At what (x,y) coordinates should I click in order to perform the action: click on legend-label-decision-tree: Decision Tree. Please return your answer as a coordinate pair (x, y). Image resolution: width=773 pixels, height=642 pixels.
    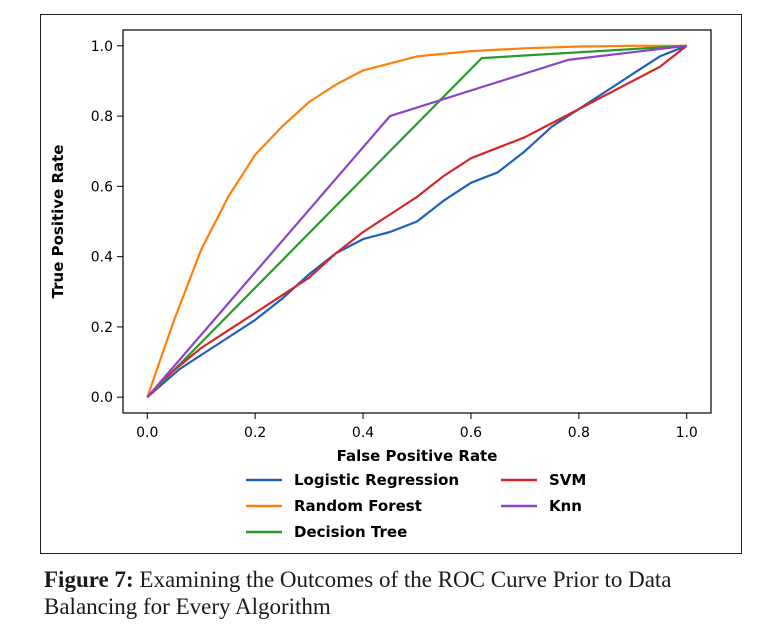
    Looking at the image, I should click on (350, 532).